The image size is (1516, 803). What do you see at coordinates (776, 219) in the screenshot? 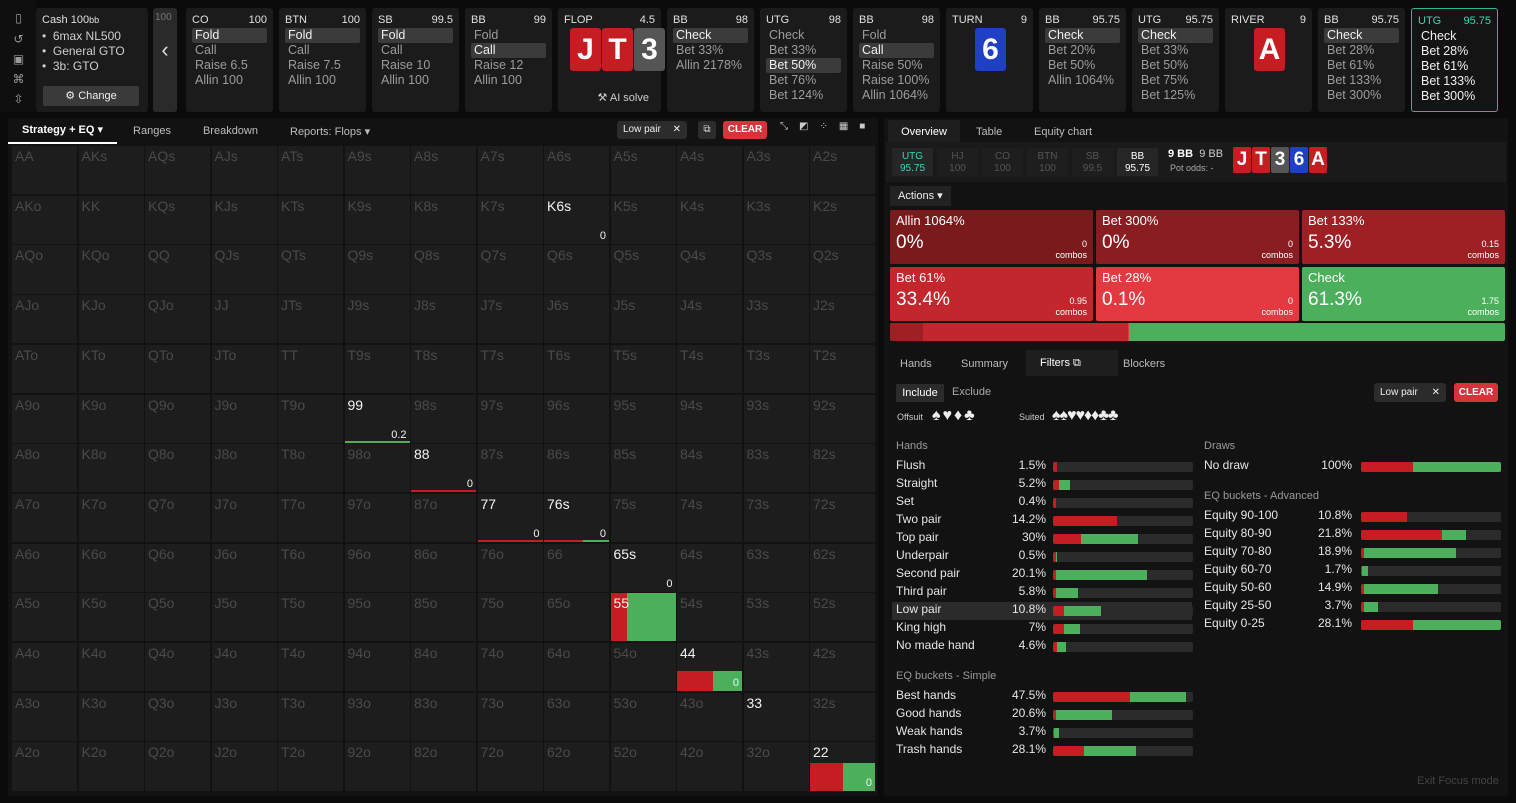
I see `hand-cell: K3s` at bounding box center [776, 219].